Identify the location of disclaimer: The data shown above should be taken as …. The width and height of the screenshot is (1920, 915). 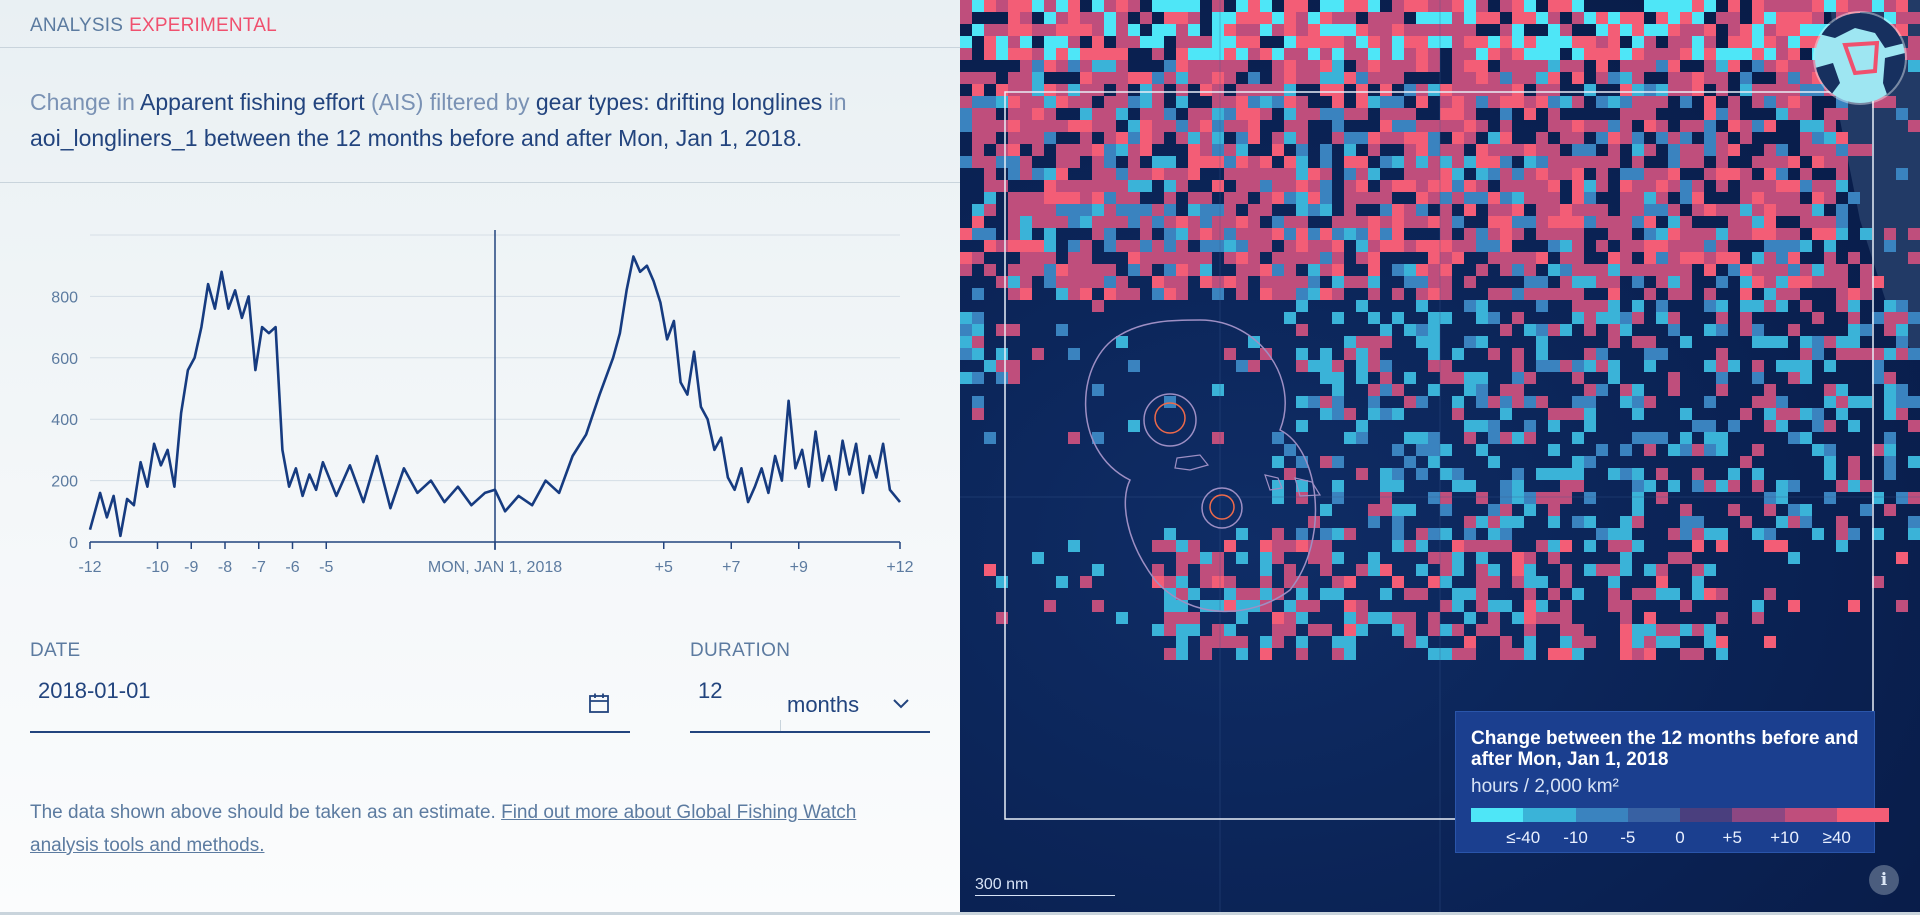
(470, 829).